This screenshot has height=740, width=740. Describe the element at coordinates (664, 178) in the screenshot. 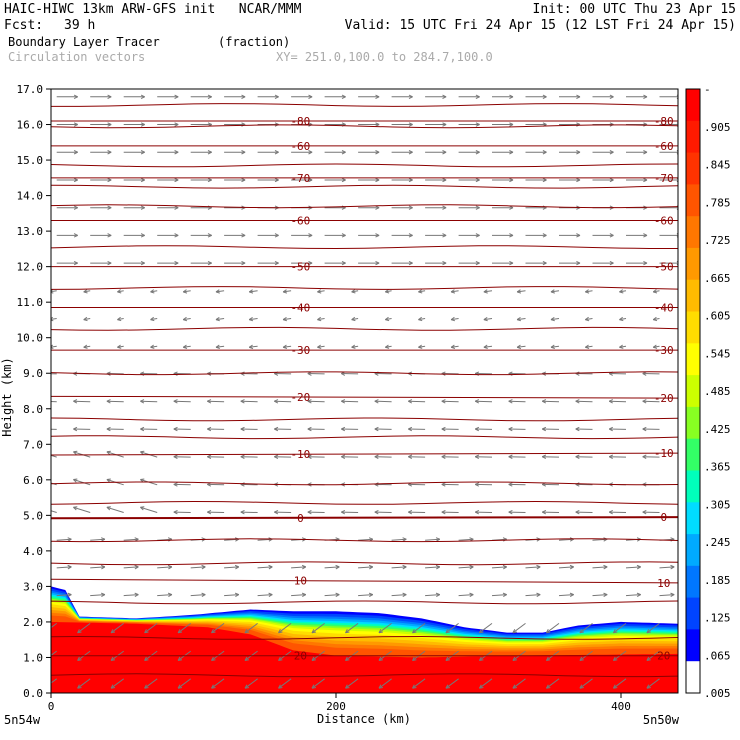

I see `temp-contour-label: -70` at that location.